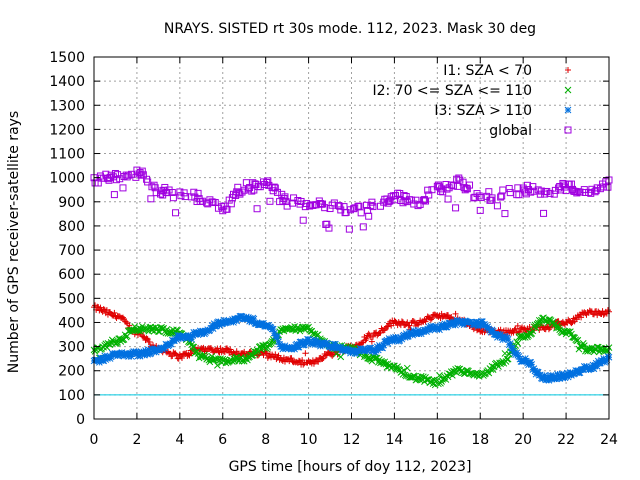 The image size is (640, 480). I want to click on y-tick-label: 300, so click(71, 348).